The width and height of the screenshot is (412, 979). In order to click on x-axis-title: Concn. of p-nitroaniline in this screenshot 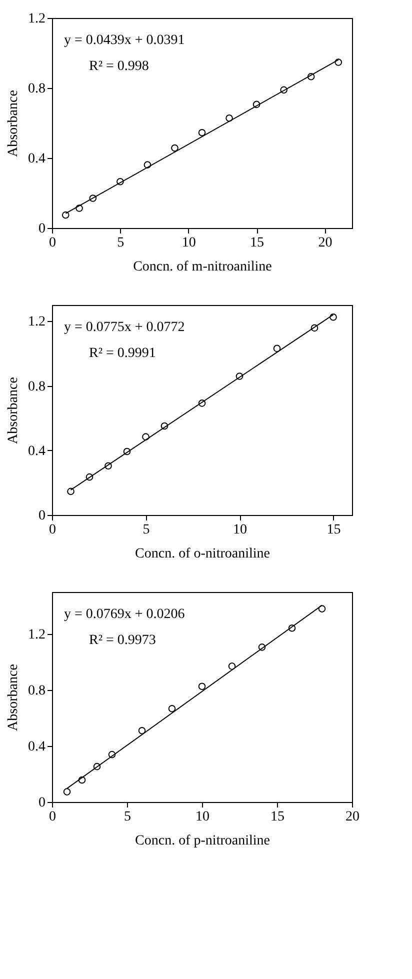, I will do `click(202, 841)`.